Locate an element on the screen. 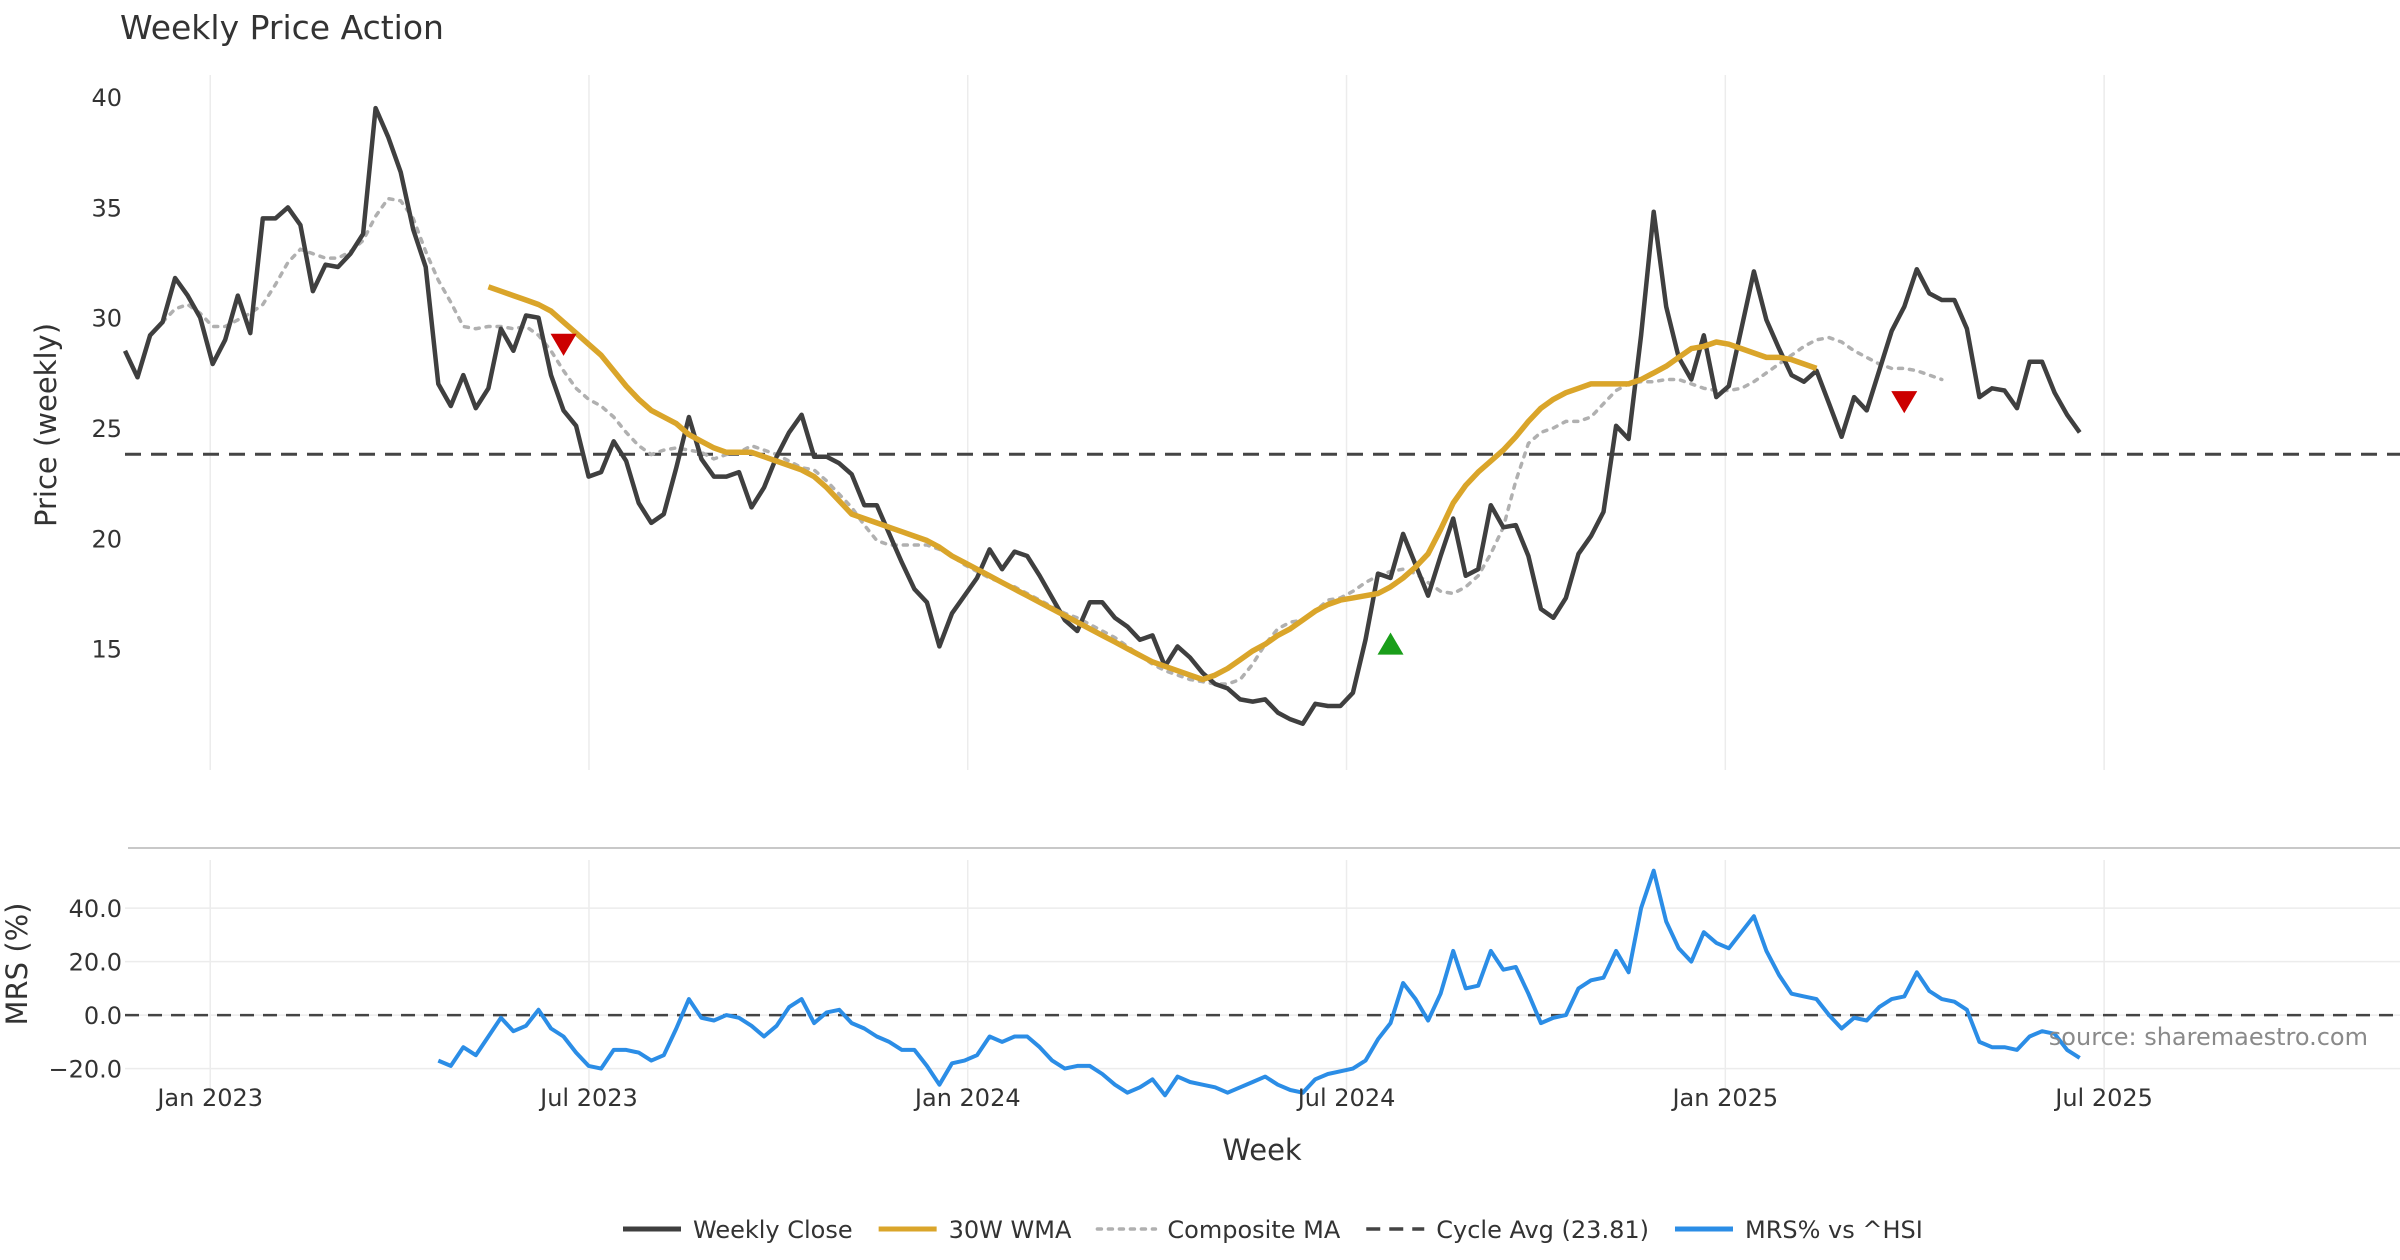 This screenshot has height=1260, width=2400. mrs-ytick-2: 20.0 is located at coordinates (95, 963).